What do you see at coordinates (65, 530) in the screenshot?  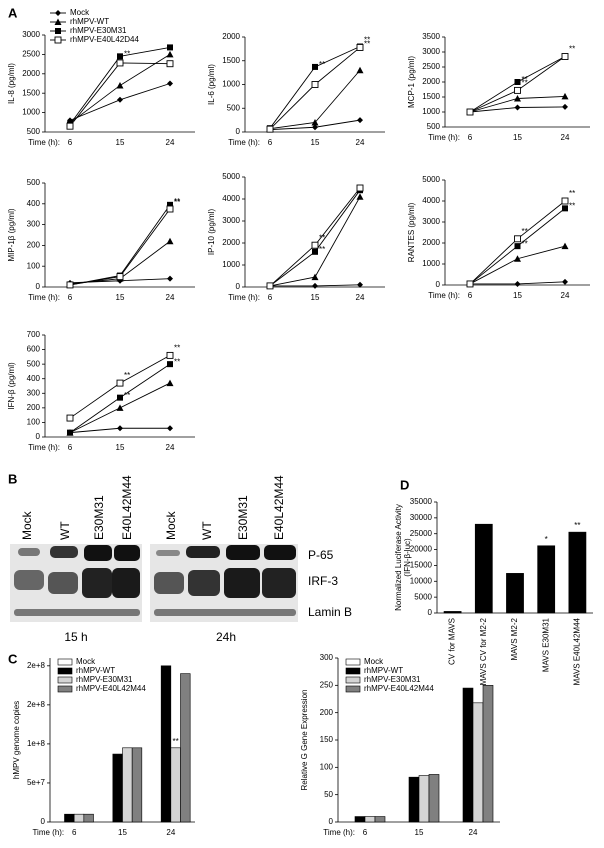 I see `lane-label: WT` at bounding box center [65, 530].